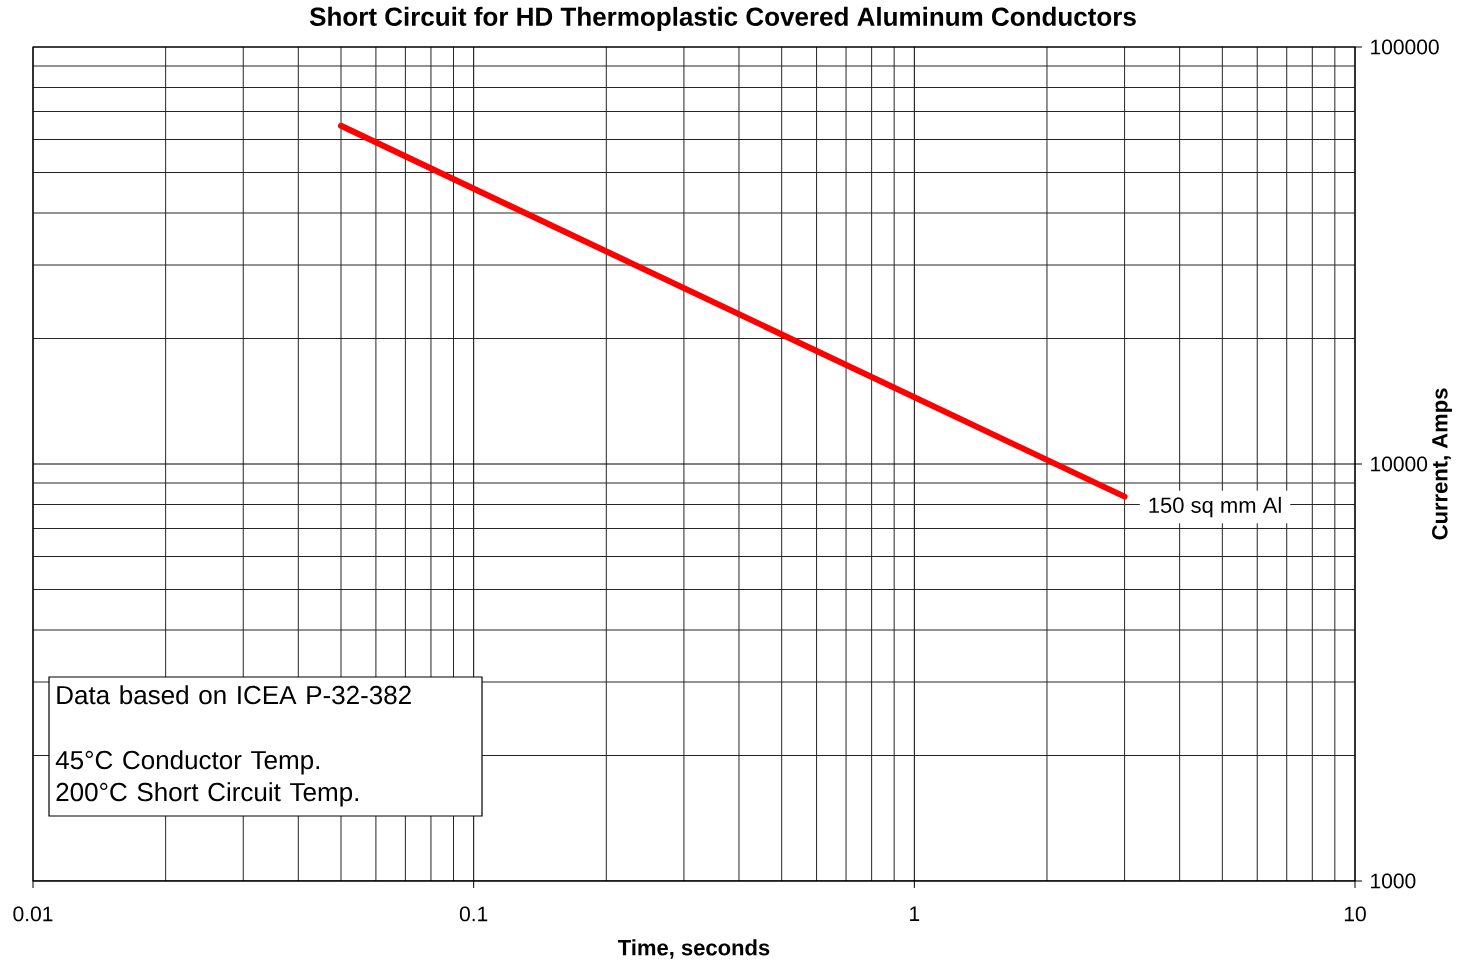 The height and width of the screenshot is (963, 1460). I want to click on x-tick-label: 10, so click(1355, 914).